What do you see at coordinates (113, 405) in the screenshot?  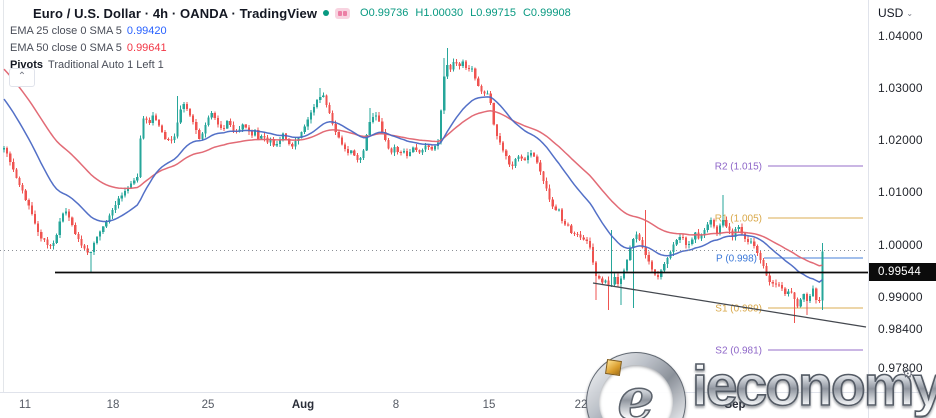 I see `time-tick: 18` at bounding box center [113, 405].